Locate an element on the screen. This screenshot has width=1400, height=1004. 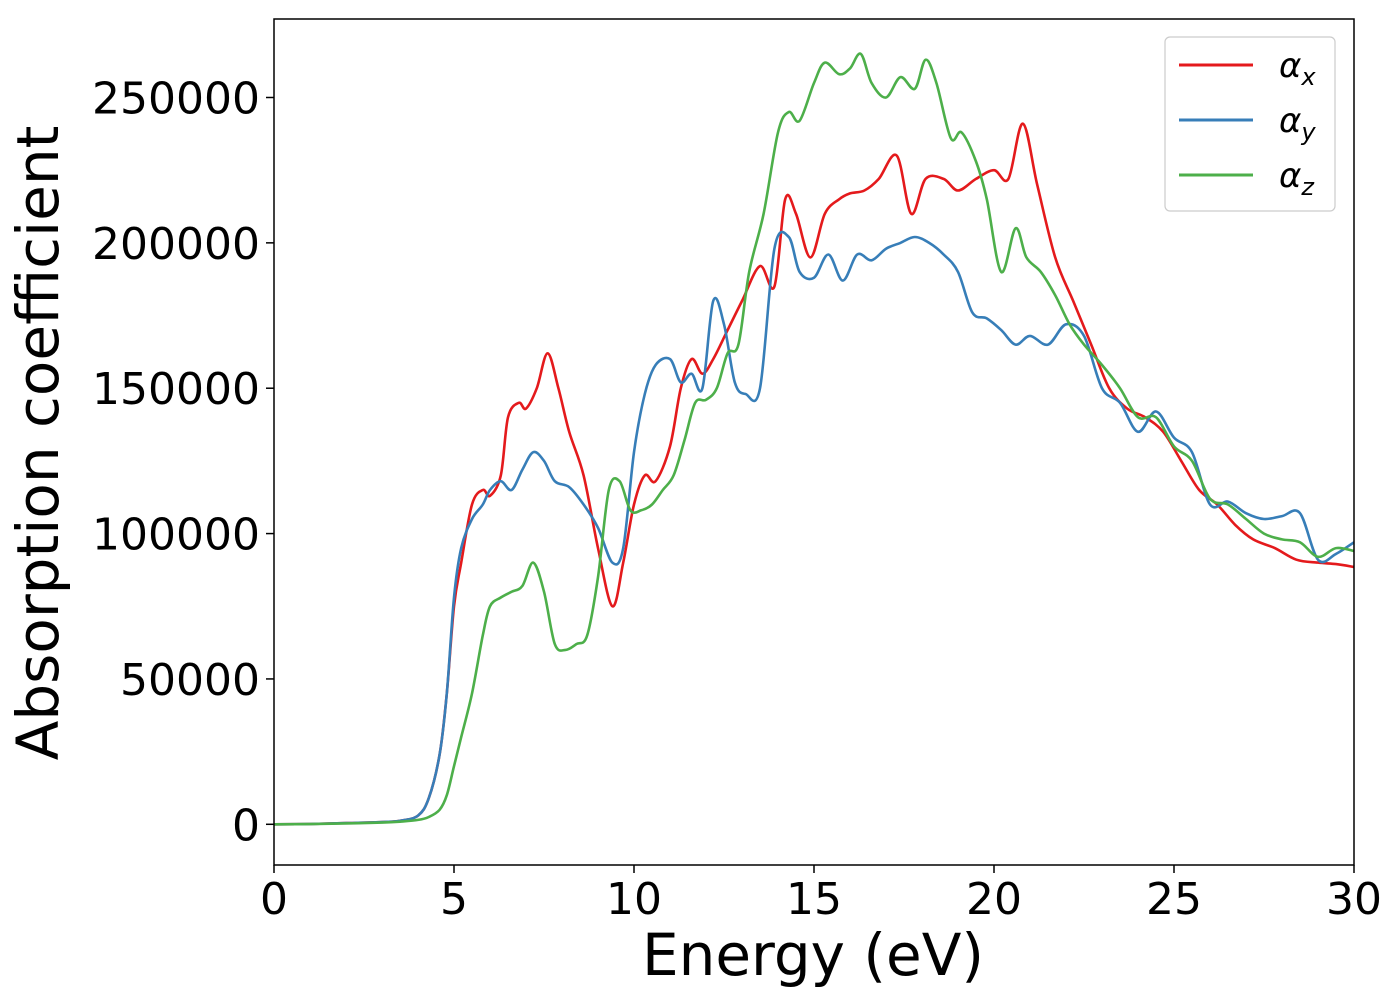
x-tick-label: 5 is located at coordinates (454, 899).